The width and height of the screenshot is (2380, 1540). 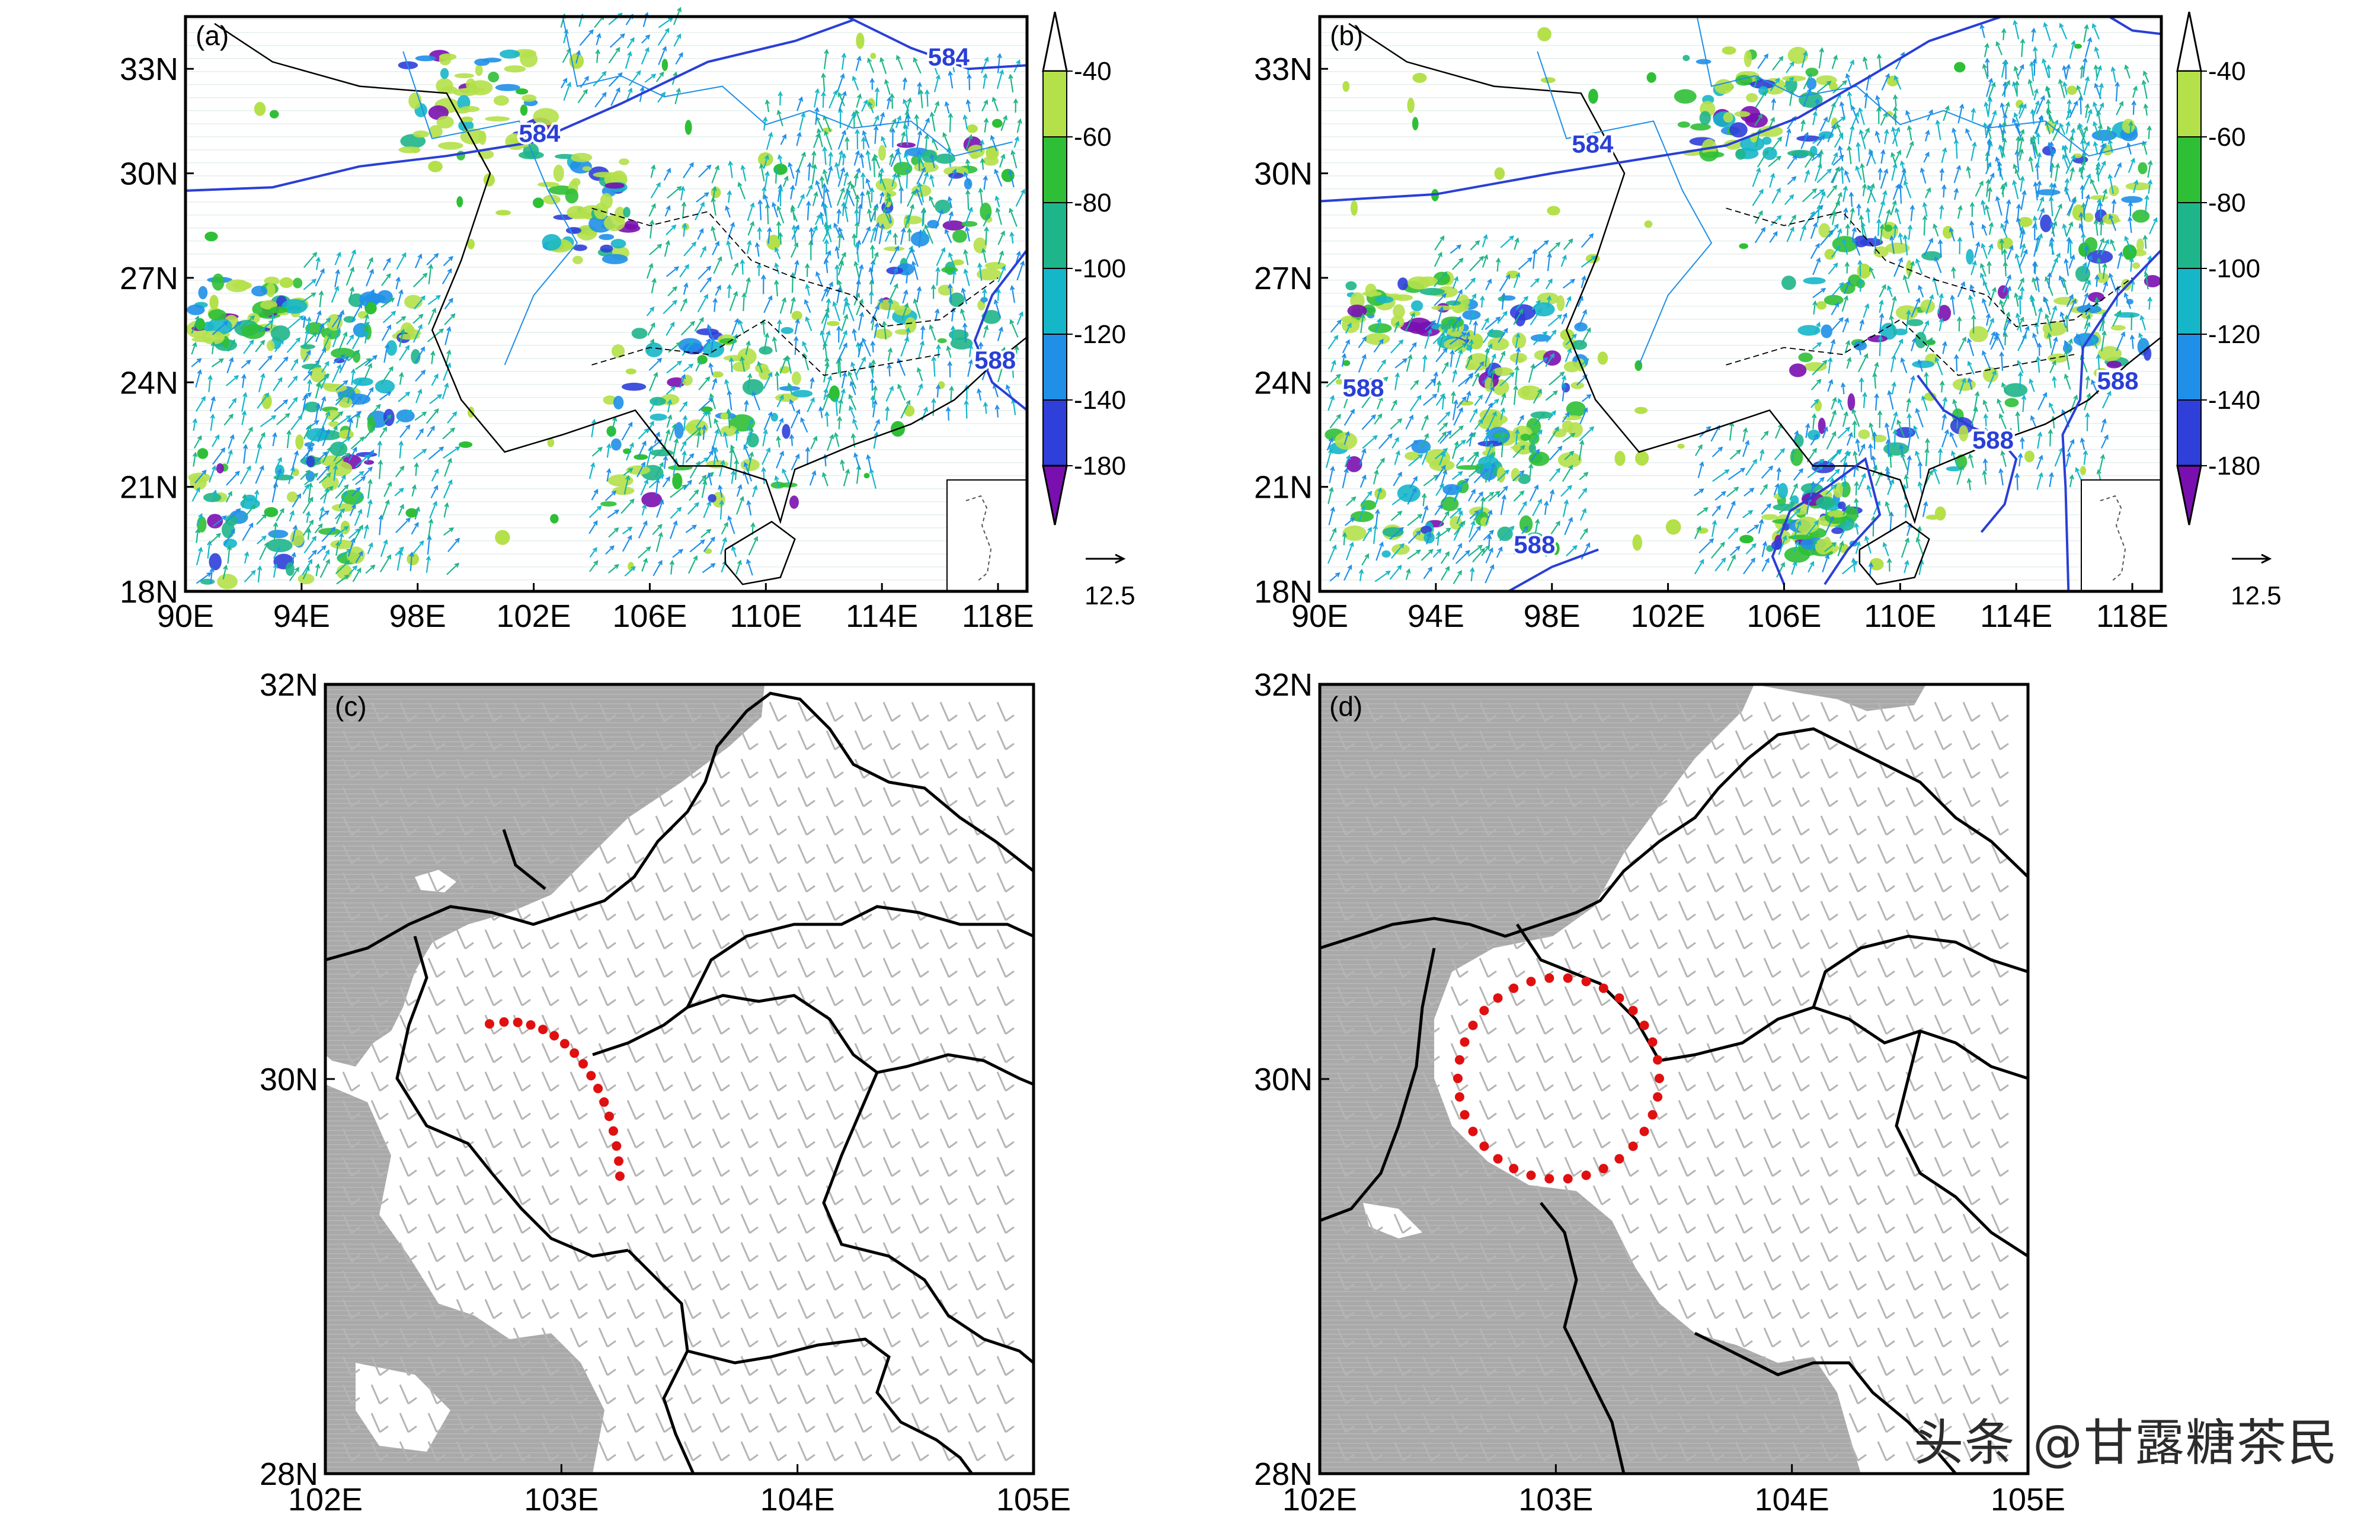 What do you see at coordinates (534, 616) in the screenshot?
I see `x-tick-label: 102E` at bounding box center [534, 616].